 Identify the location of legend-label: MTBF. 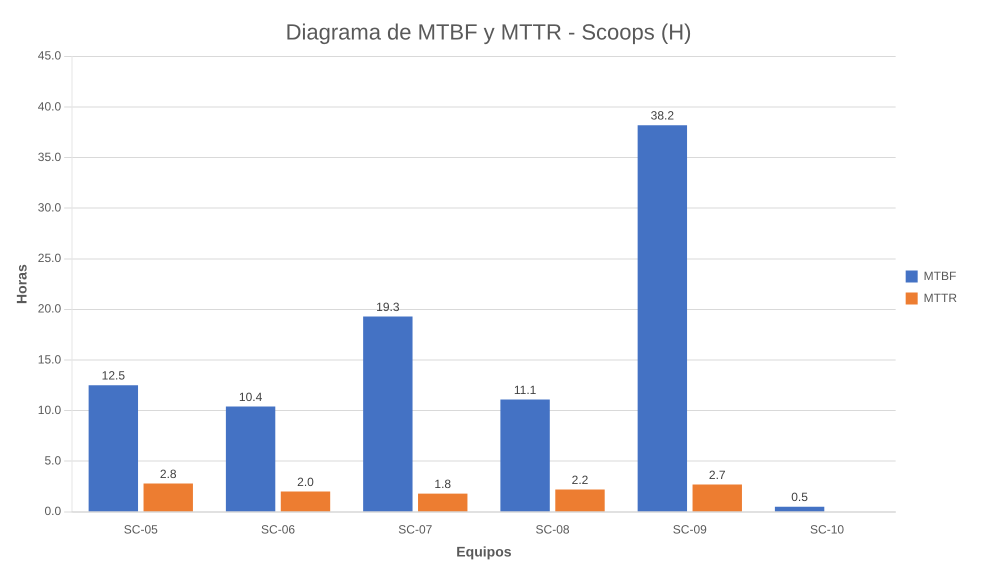
(940, 275).